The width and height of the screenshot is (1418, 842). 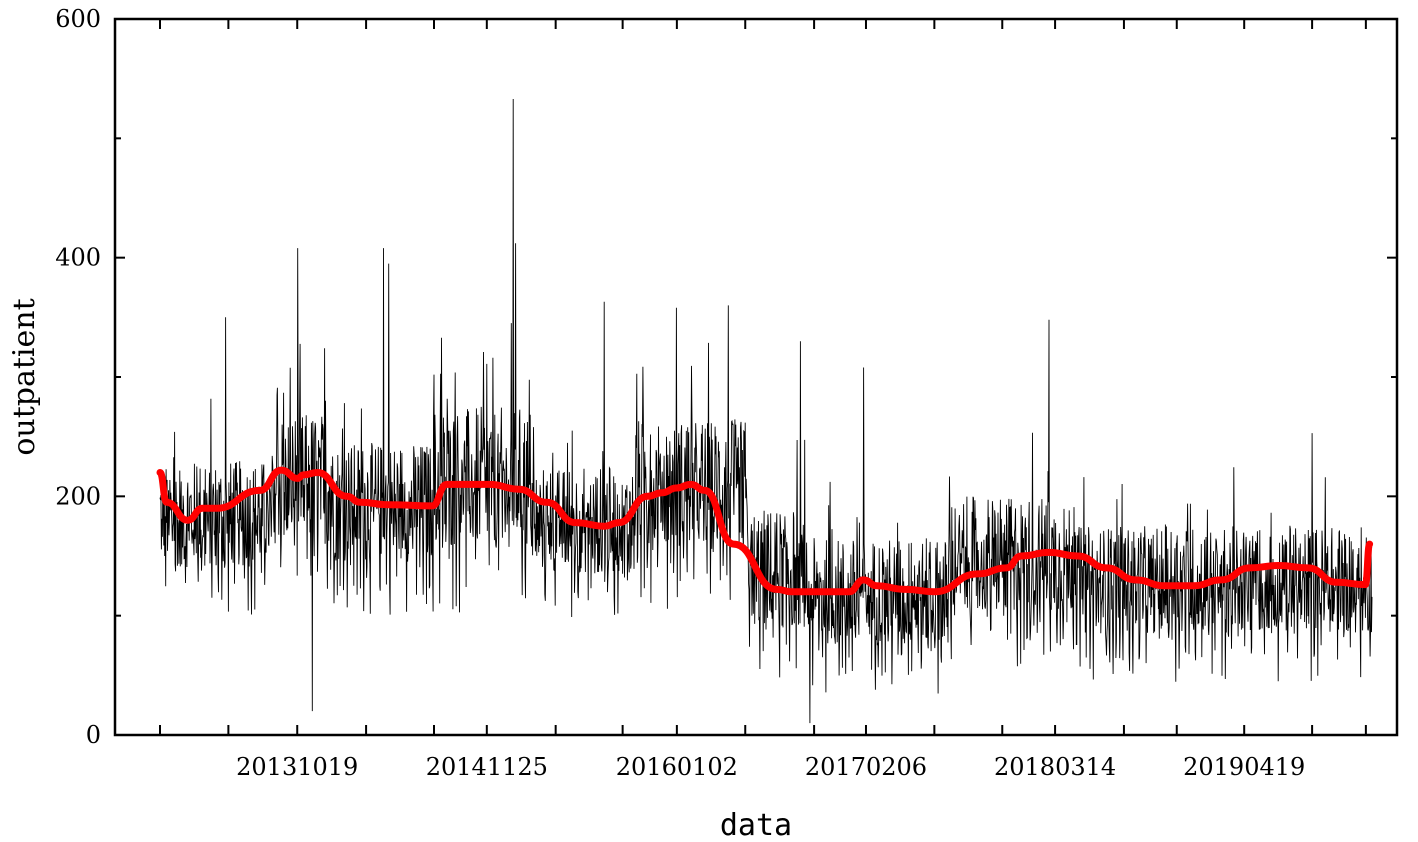 What do you see at coordinates (78, 496) in the screenshot?
I see `y-tick-label: 200` at bounding box center [78, 496].